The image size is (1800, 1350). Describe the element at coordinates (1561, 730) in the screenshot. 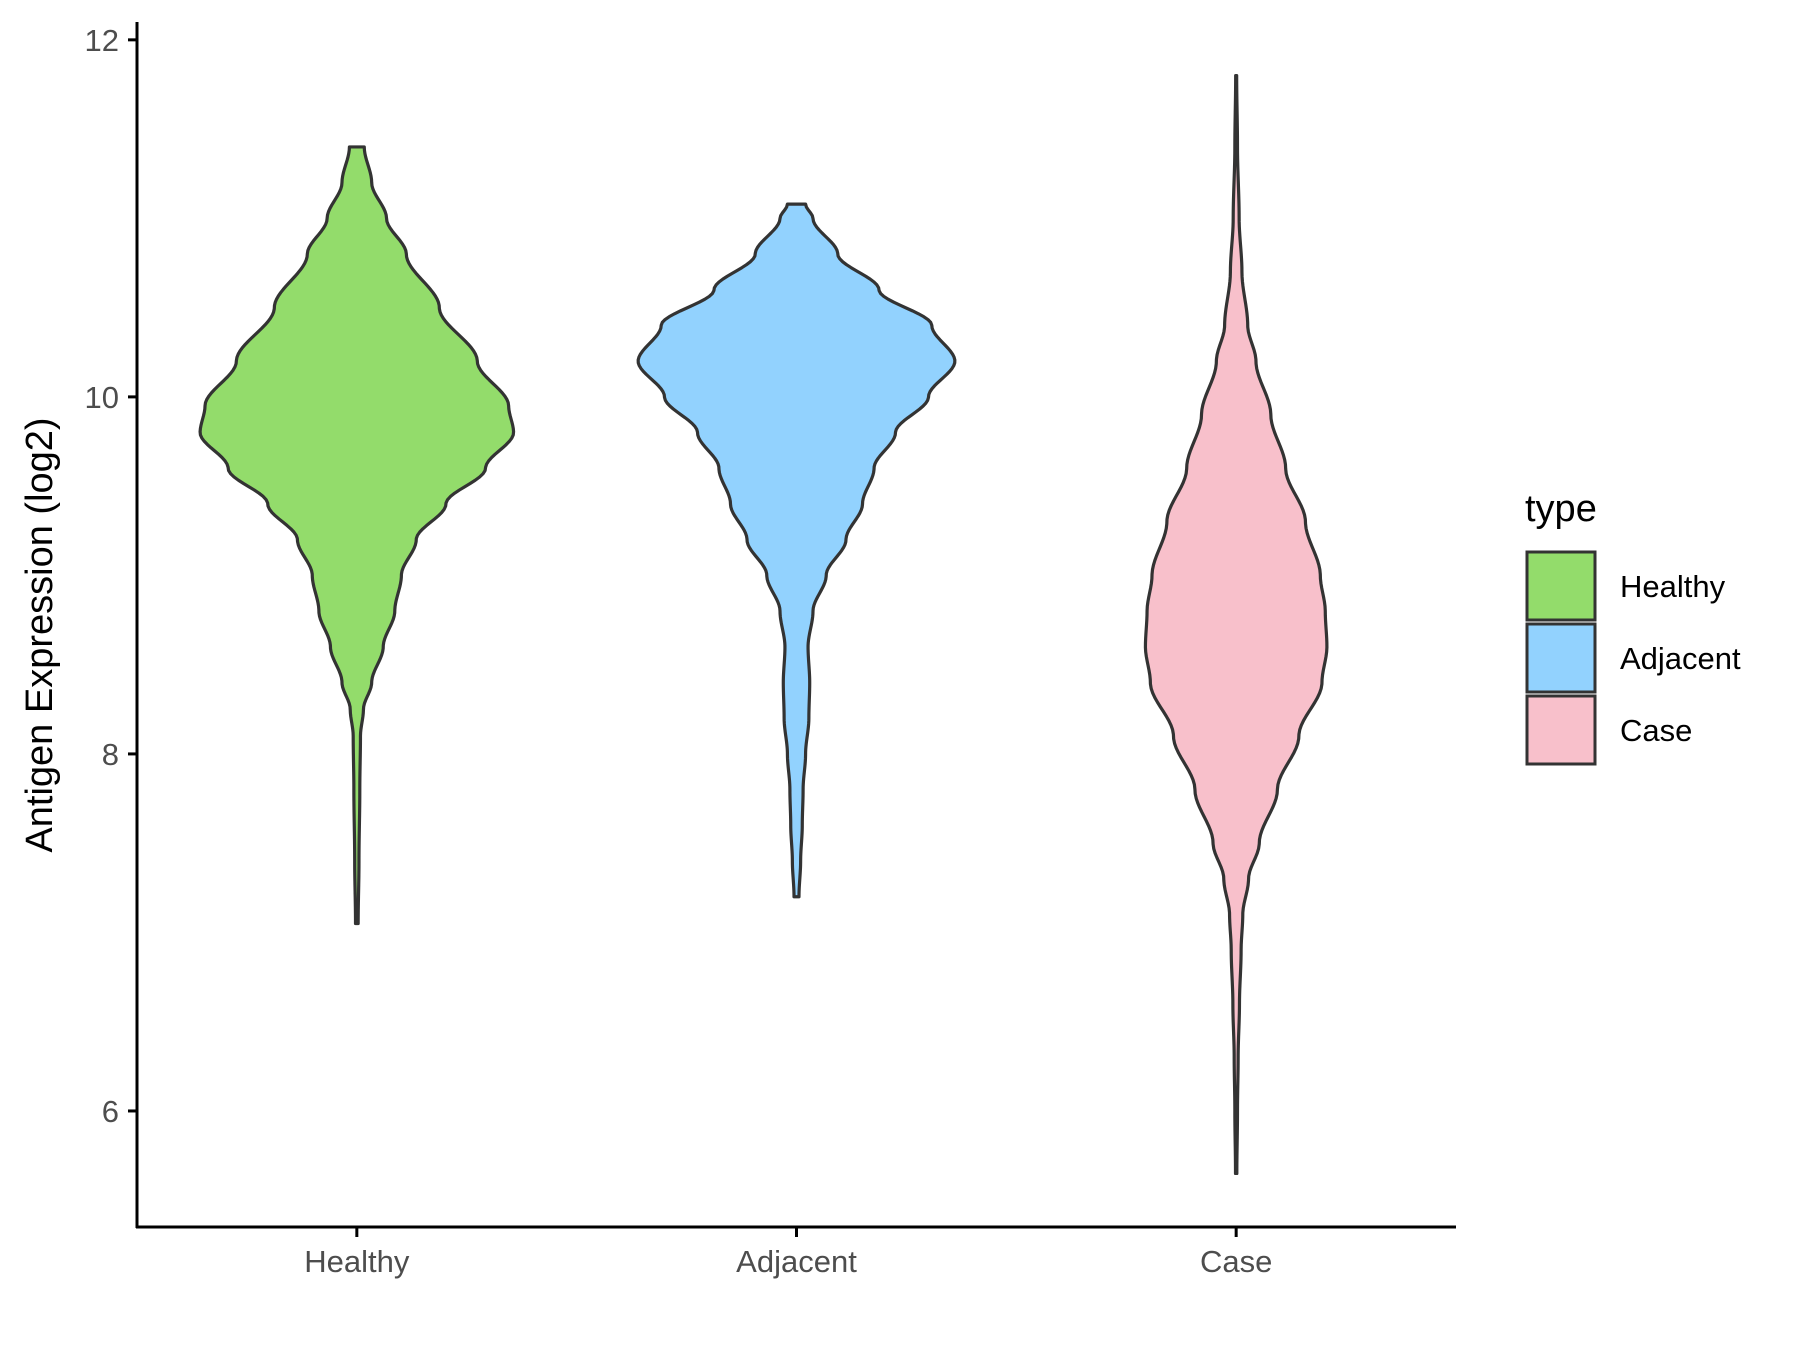

I see `legend-key-case` at that location.